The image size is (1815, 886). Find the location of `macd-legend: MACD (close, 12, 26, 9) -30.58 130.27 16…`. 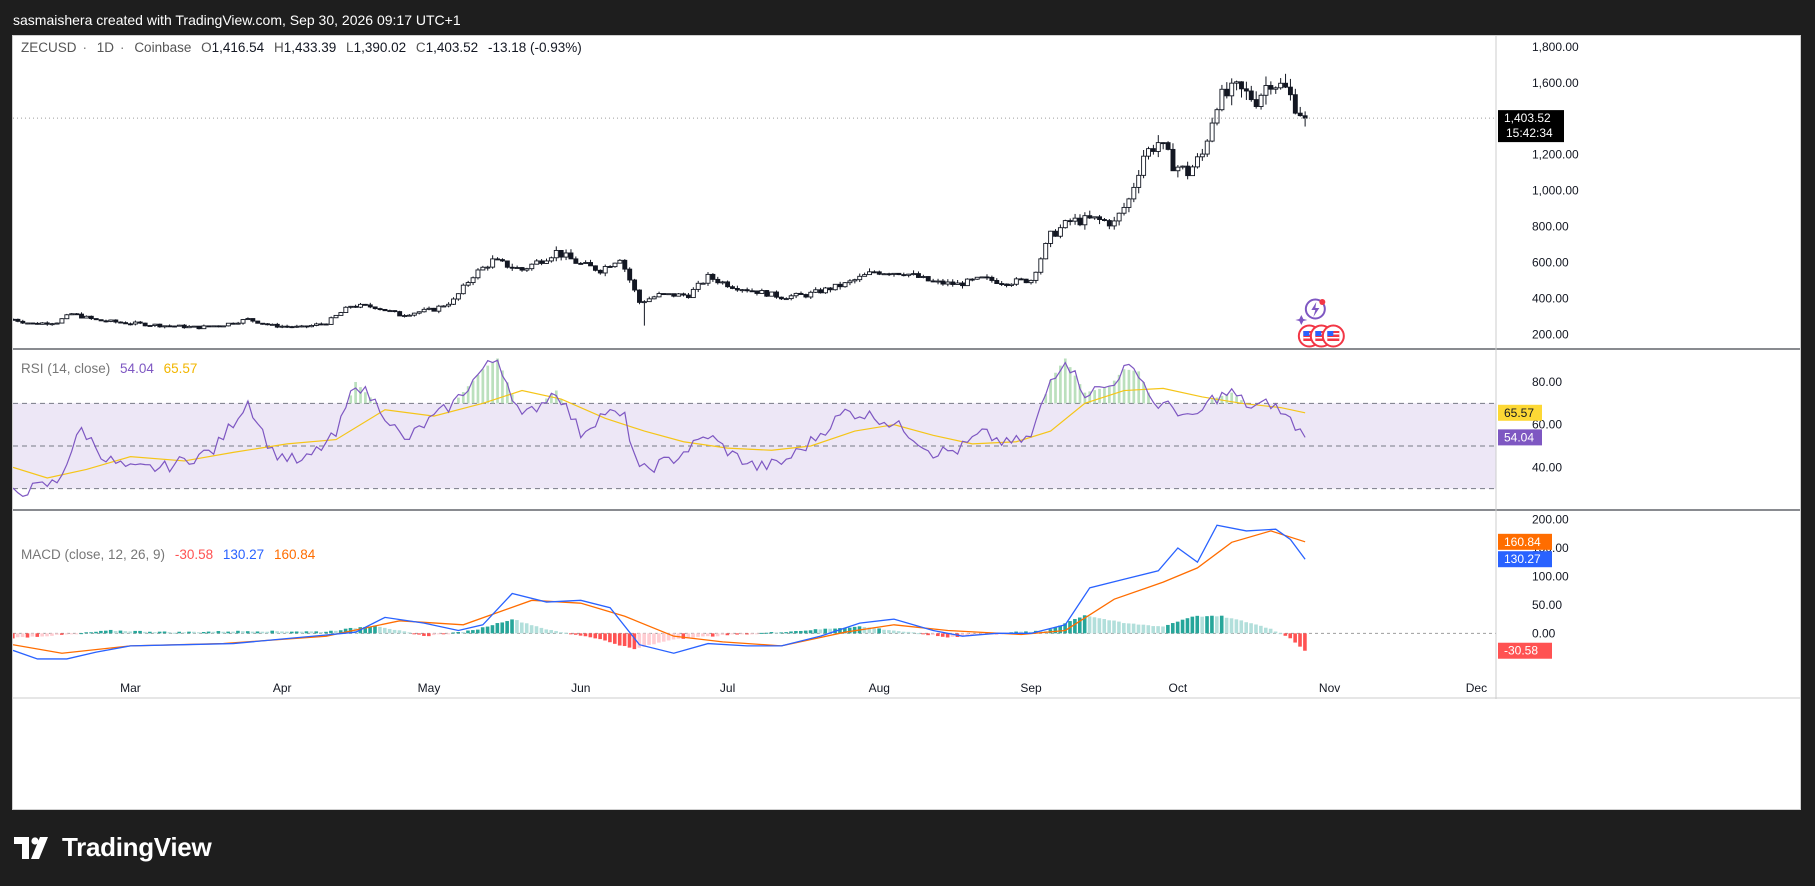

macd-legend: MACD (close, 12, 26, 9) -30.58 130.27 16… is located at coordinates (171, 554).